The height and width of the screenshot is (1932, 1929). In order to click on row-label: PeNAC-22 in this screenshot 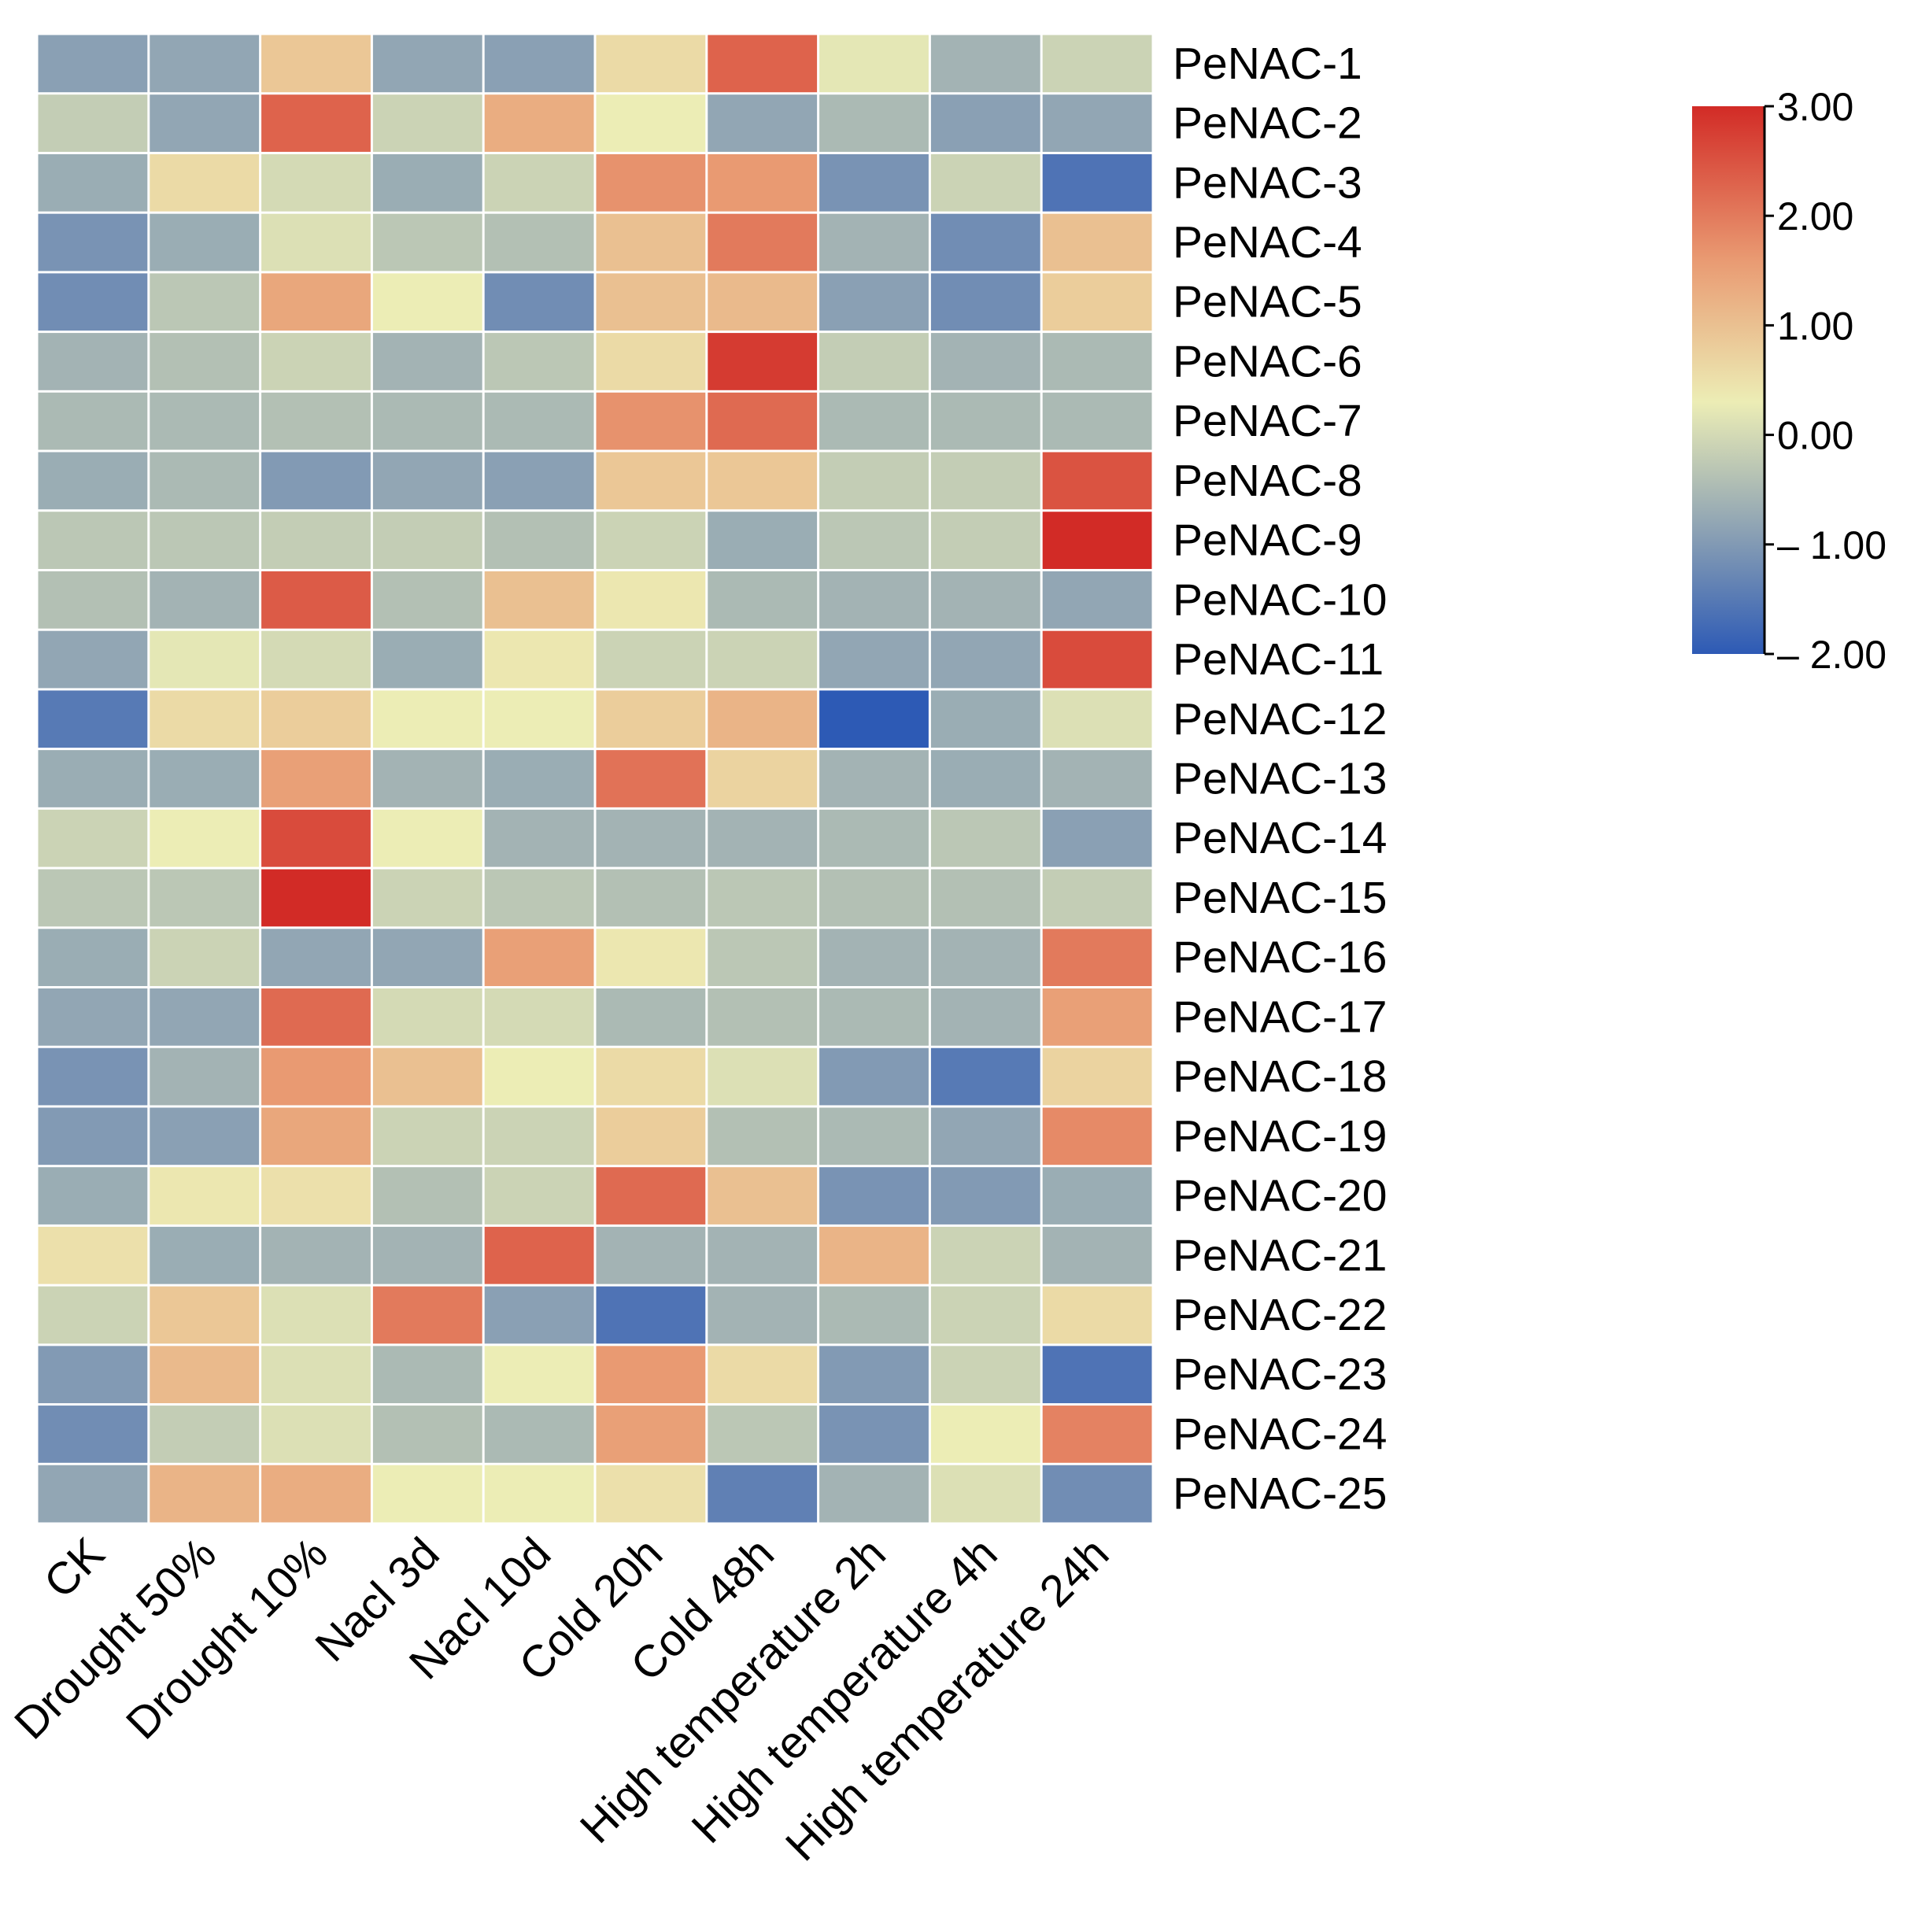, I will do `click(1280, 1315)`.